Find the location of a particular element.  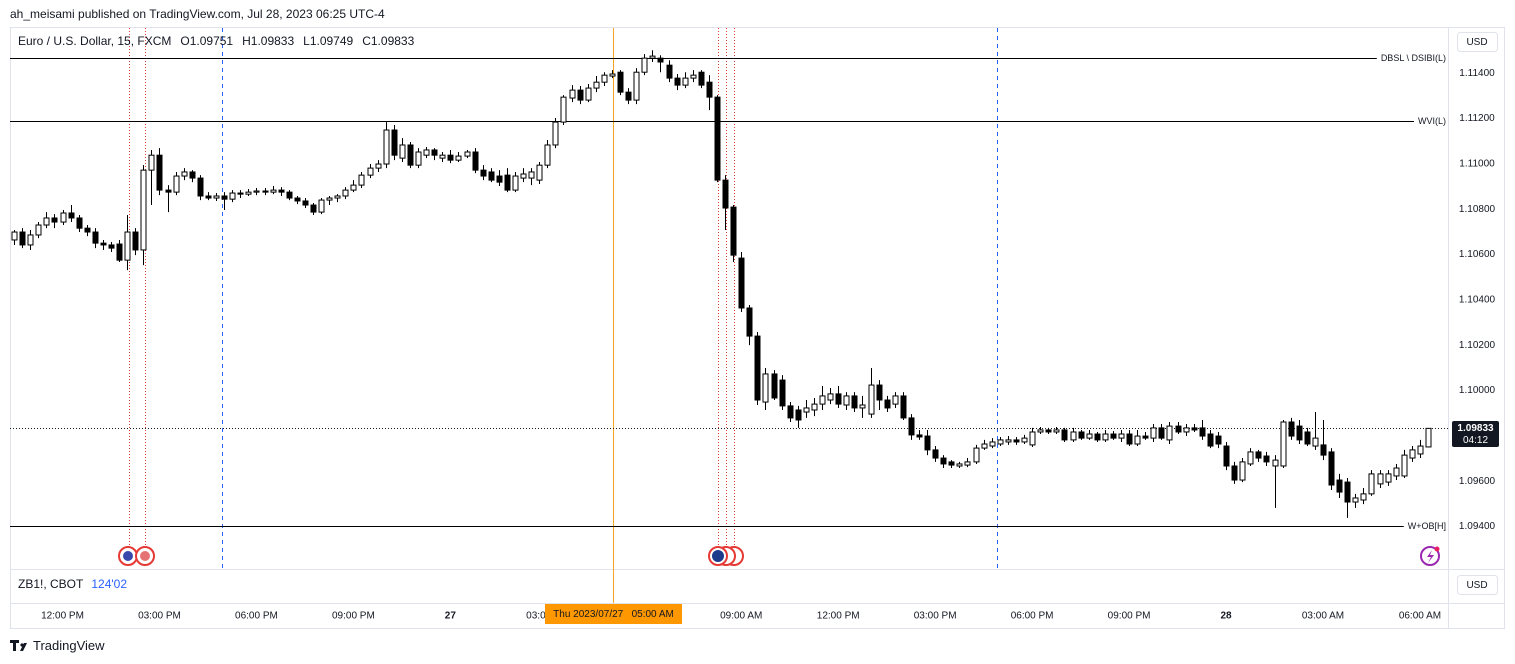

last-price-badge is located at coordinates (1475, 434).